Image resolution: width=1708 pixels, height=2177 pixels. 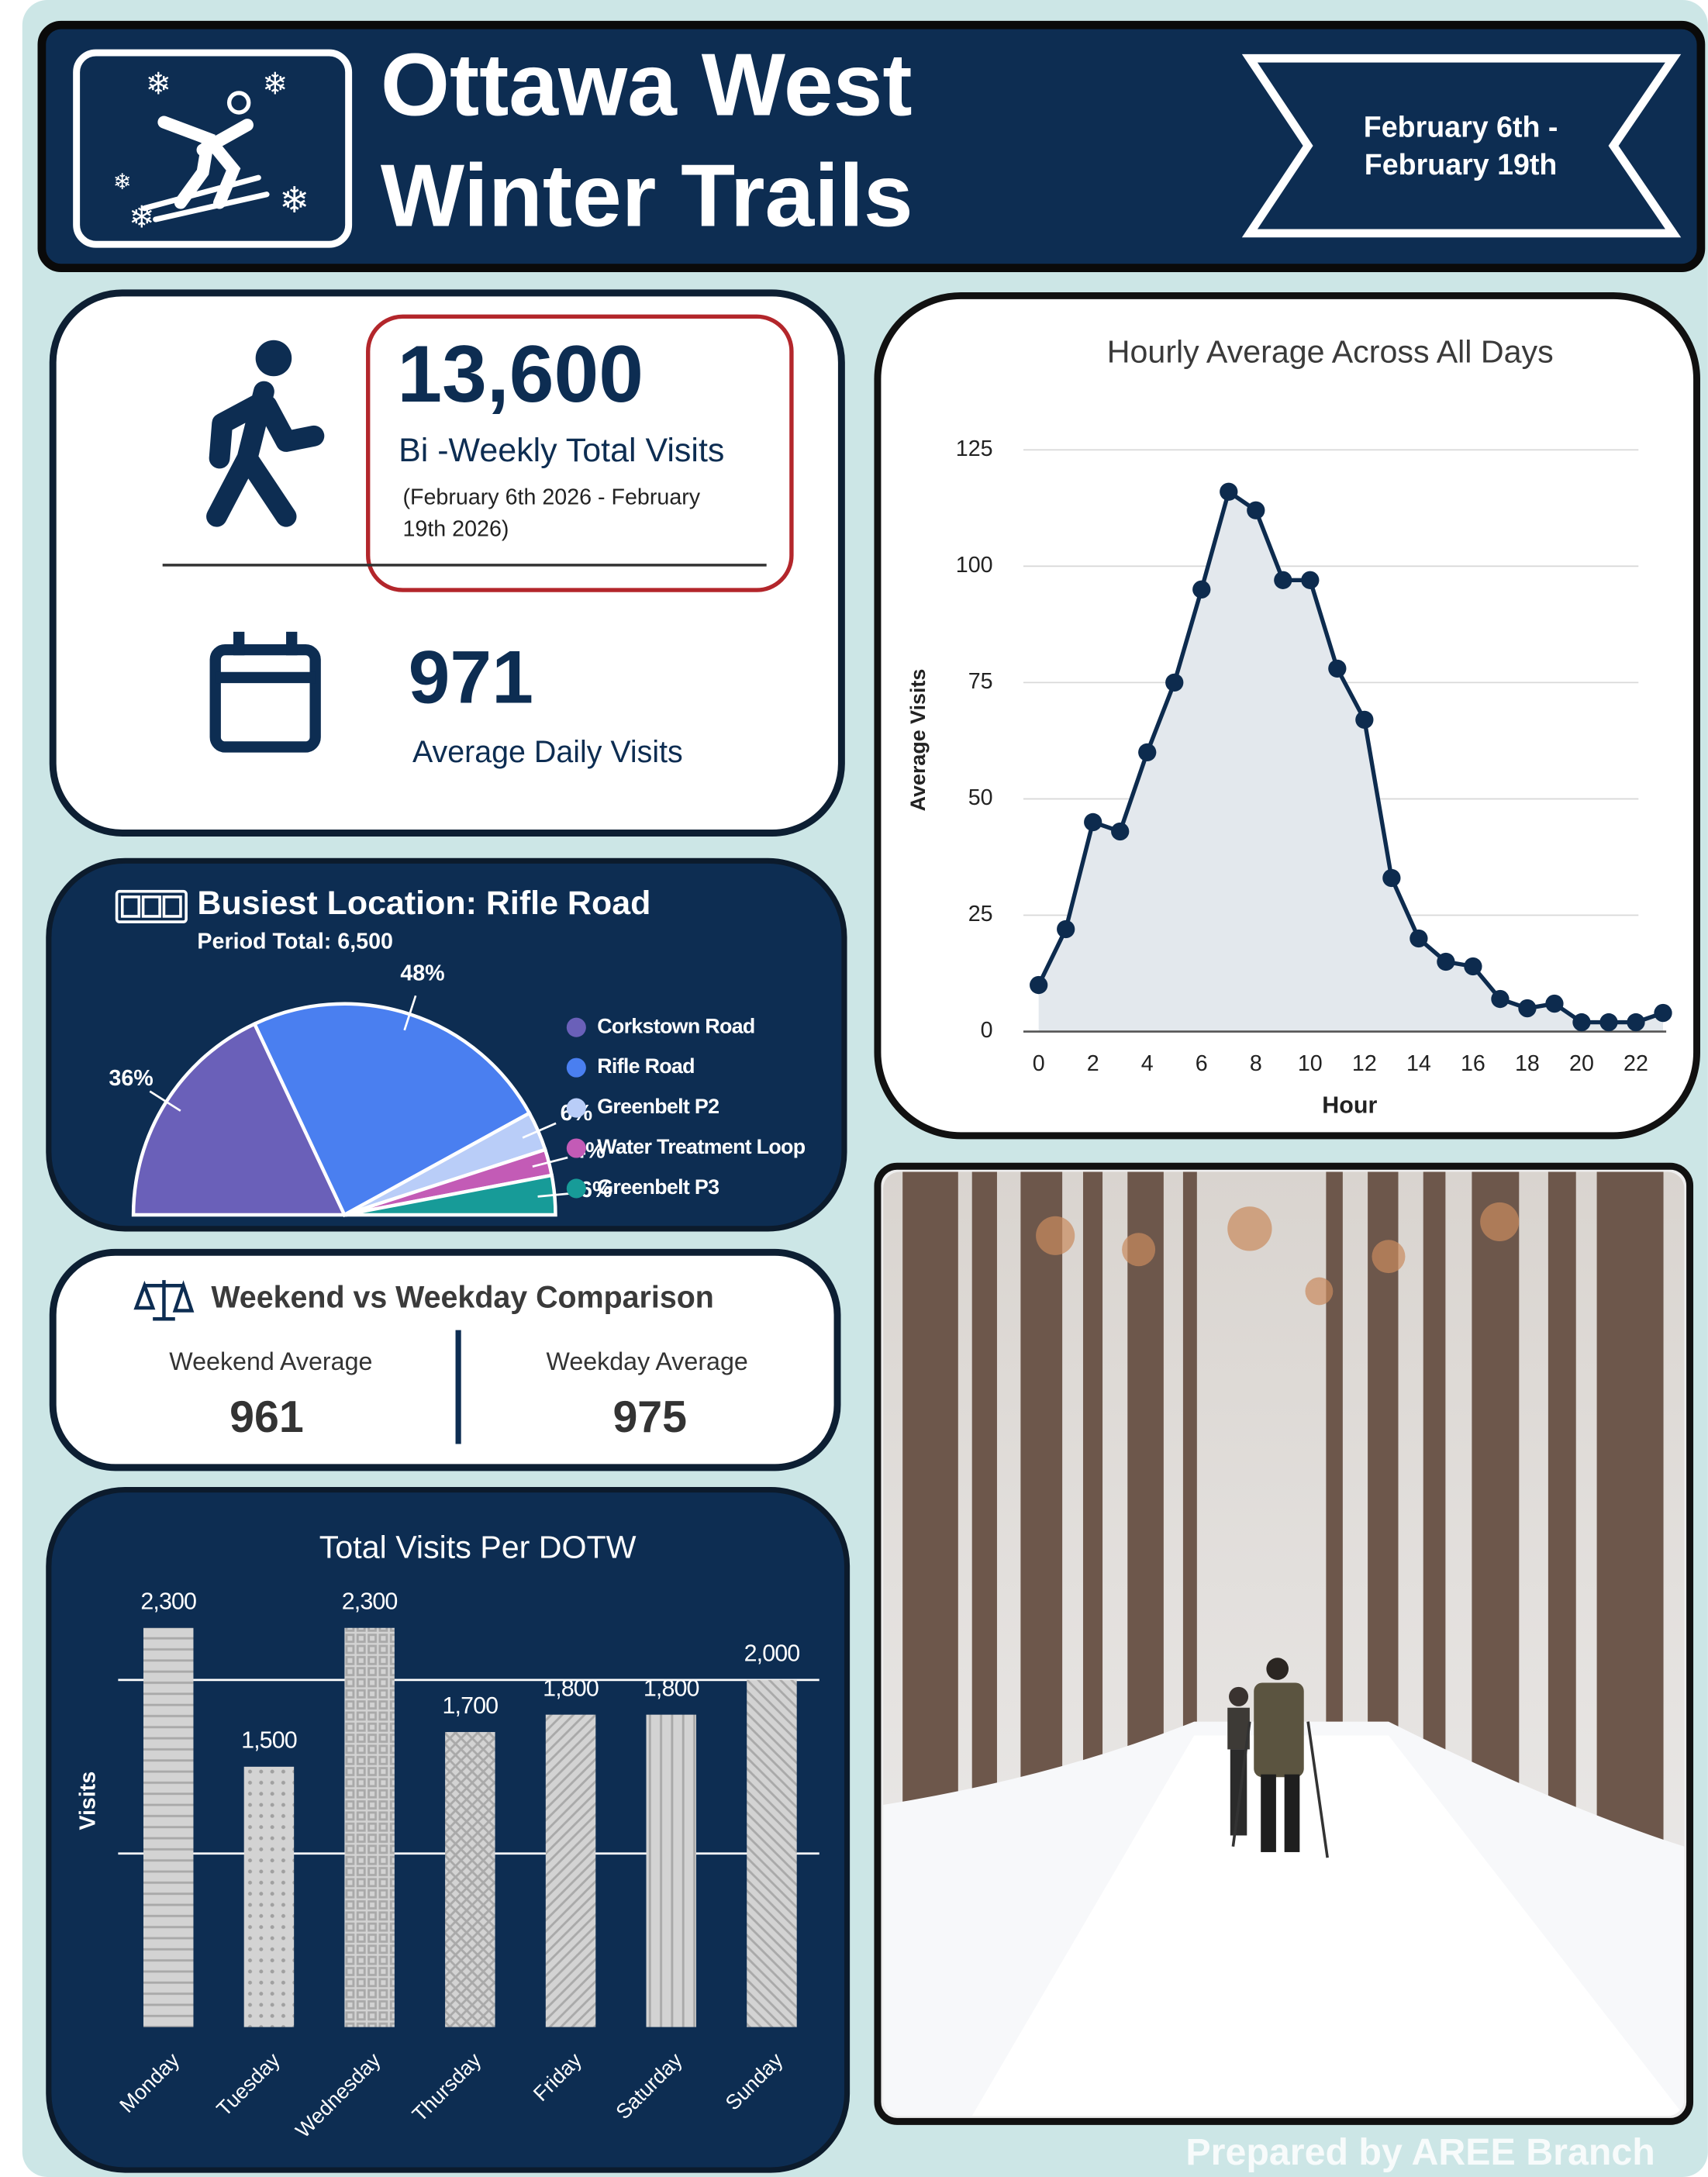 What do you see at coordinates (151, 906) in the screenshot?
I see `counter-icon` at bounding box center [151, 906].